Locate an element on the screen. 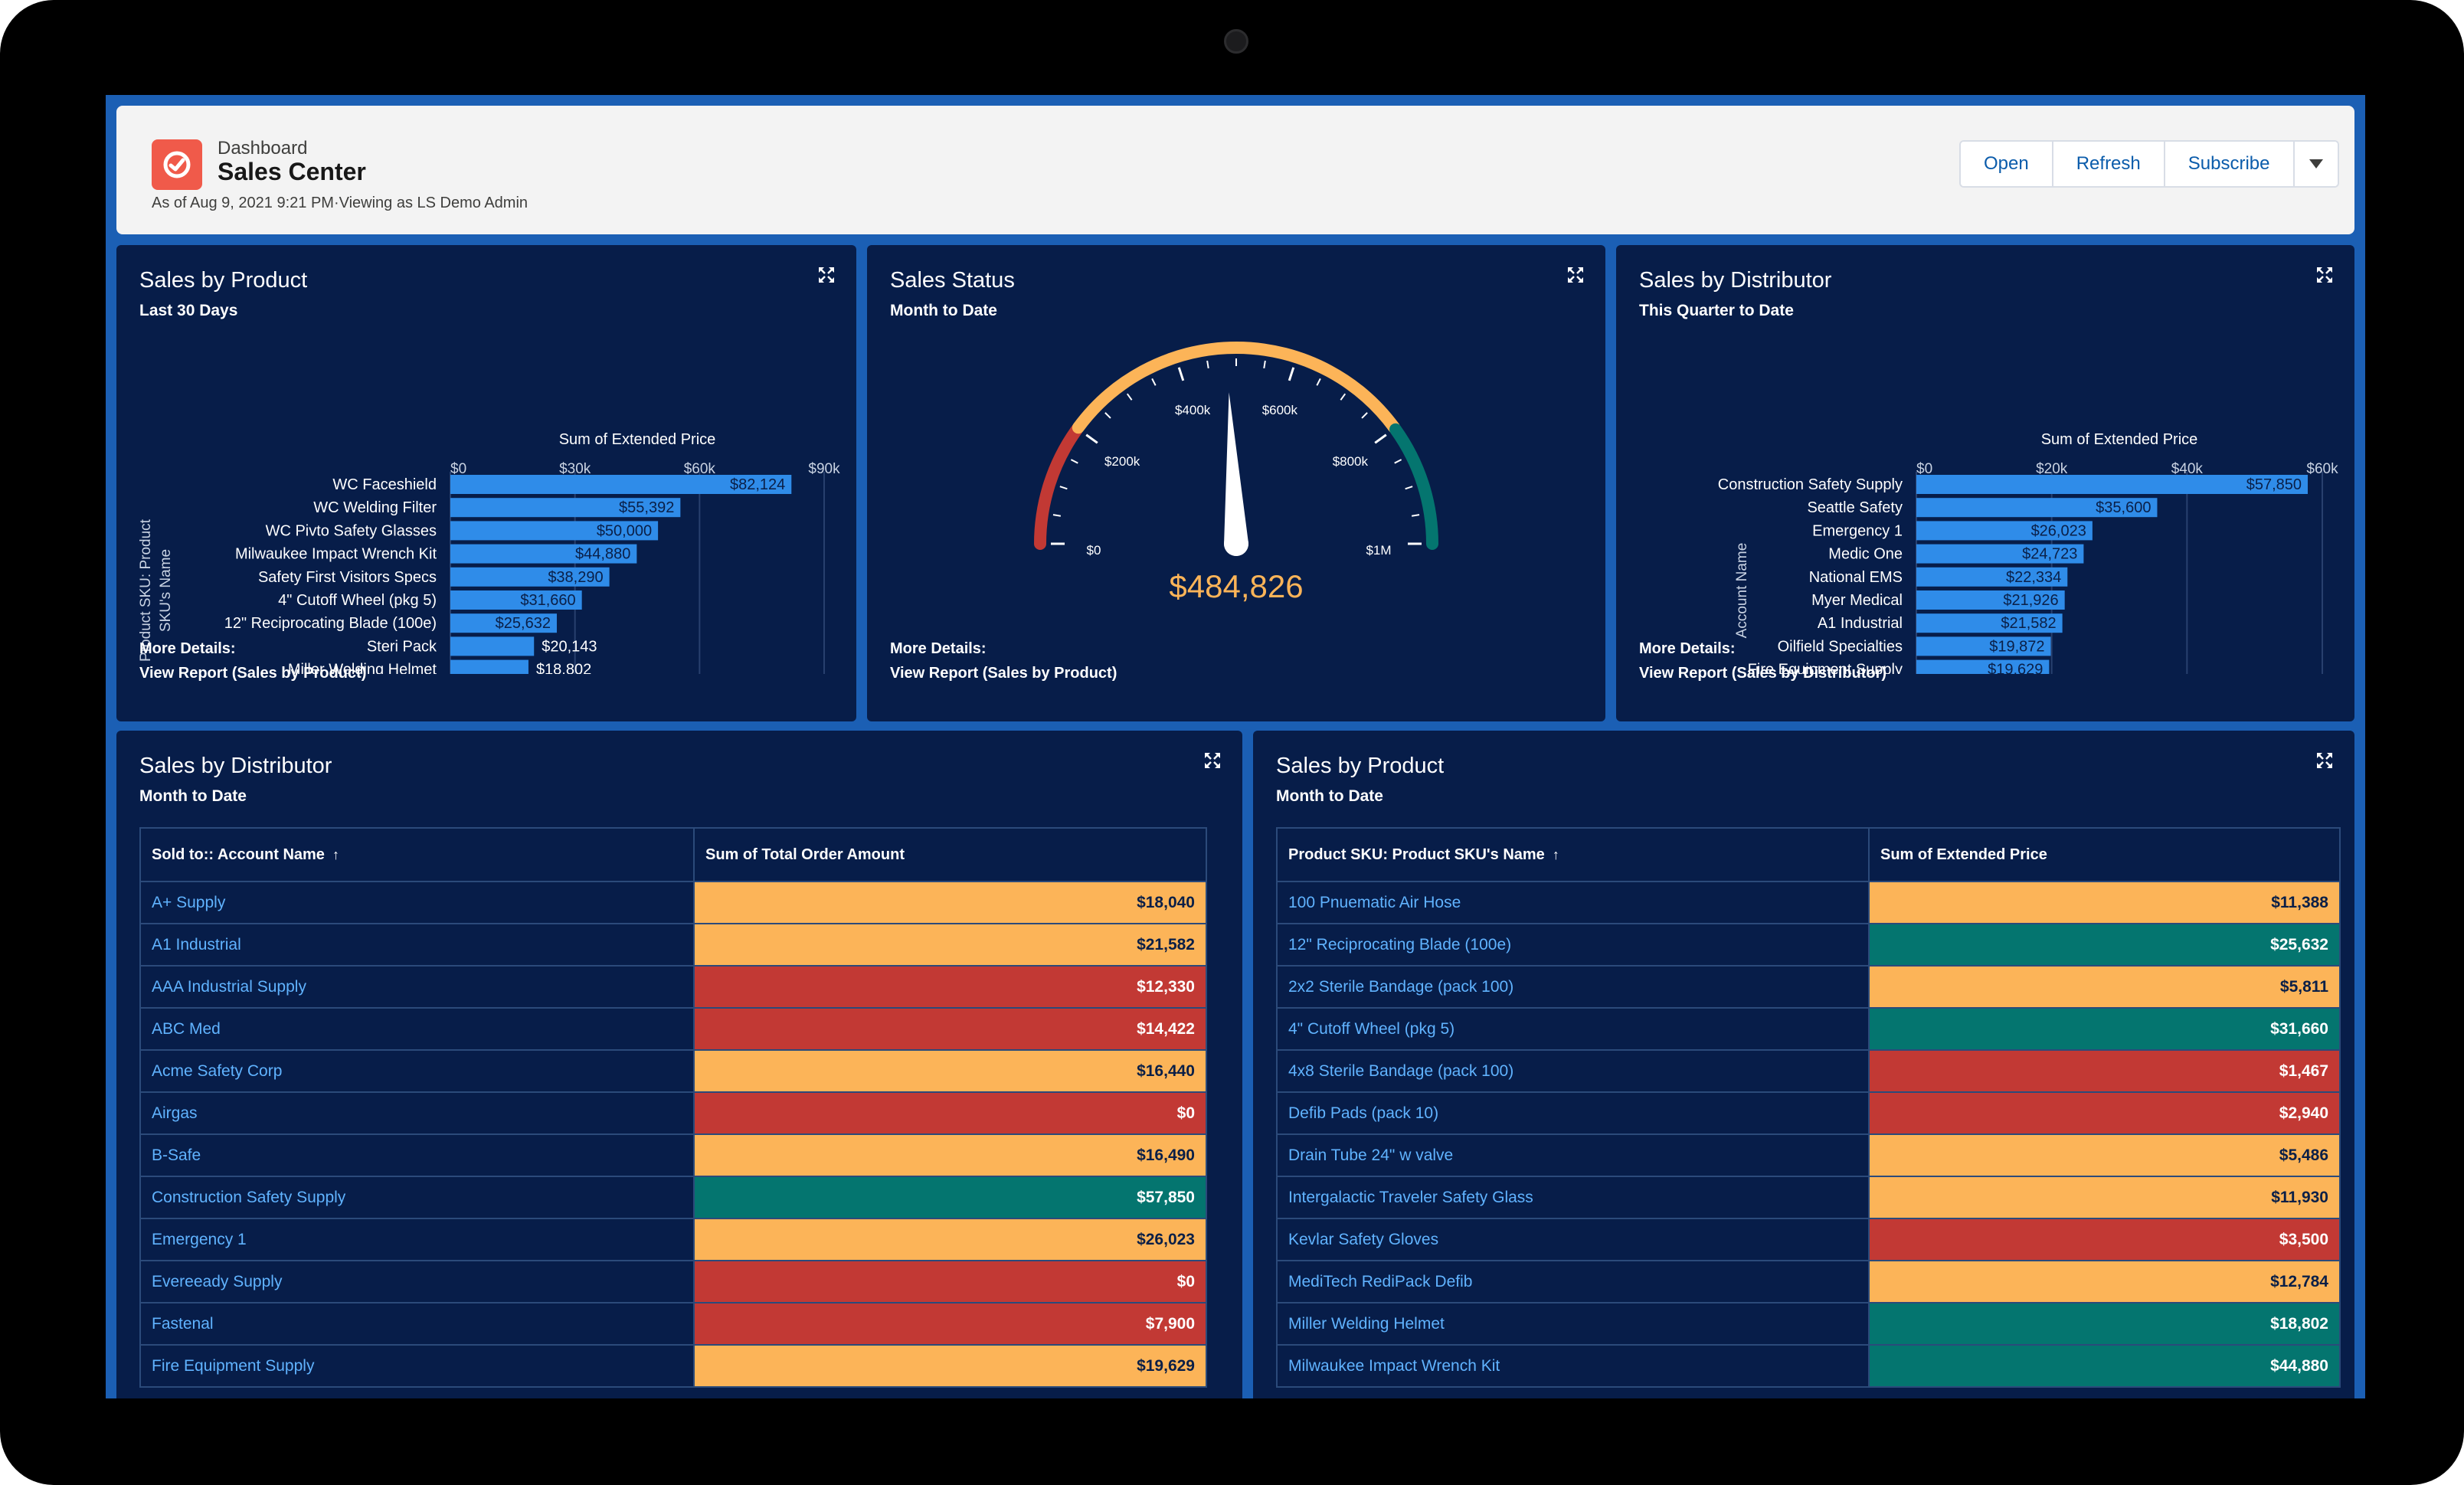  gauge-tick-label: $0 is located at coordinates (1094, 550).